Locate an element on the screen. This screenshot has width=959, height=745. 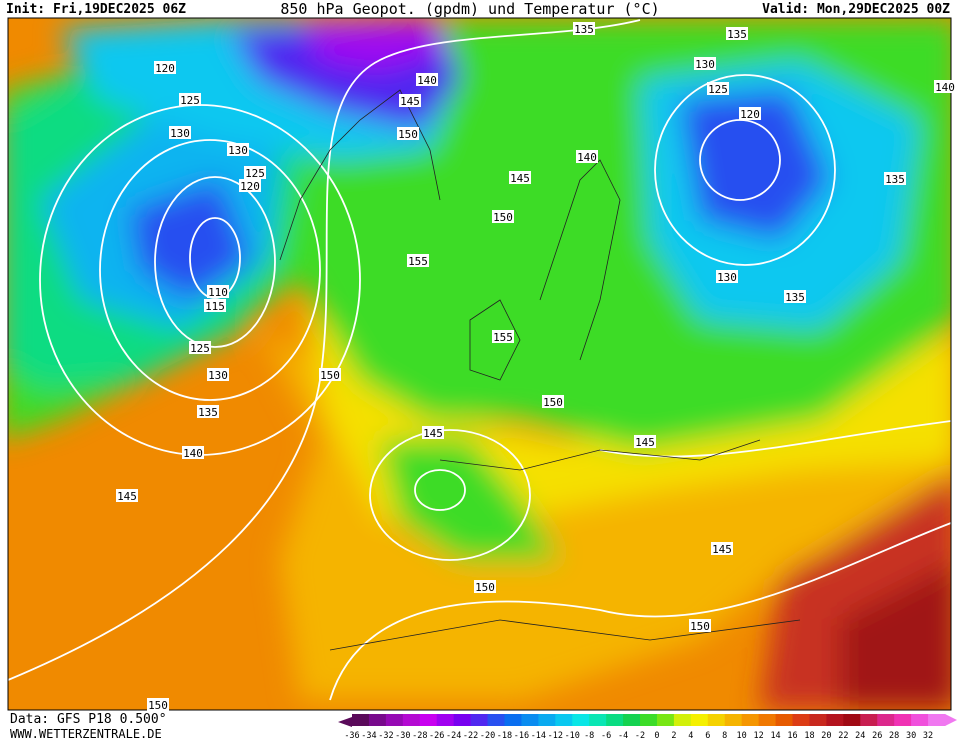
colorbar-label: 16 is located at coordinates (792, 736).